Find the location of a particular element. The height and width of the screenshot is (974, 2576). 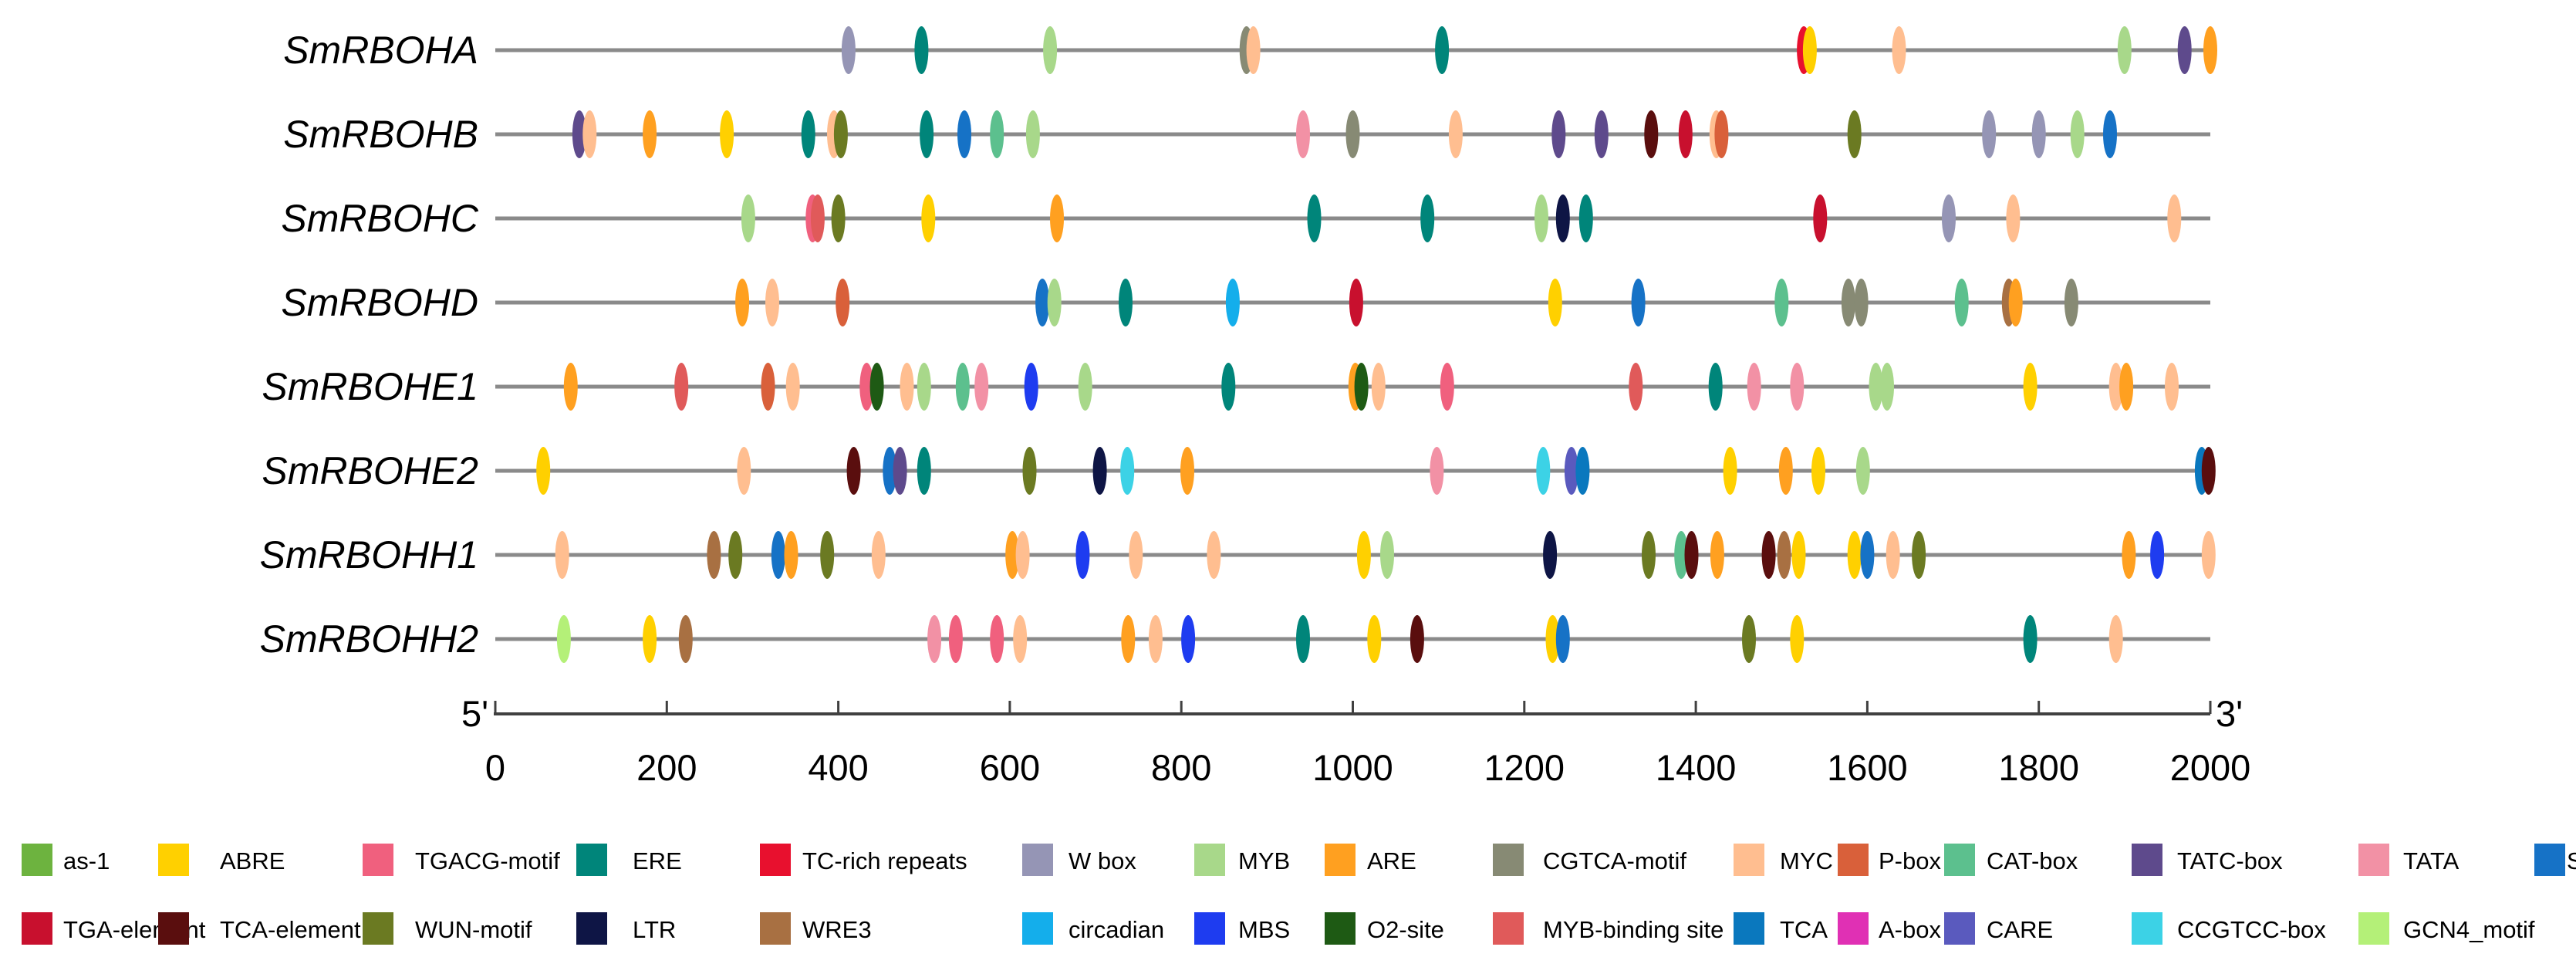

legend-item-myb-binding-site: MYB-binding site is located at coordinates (1608, 929).